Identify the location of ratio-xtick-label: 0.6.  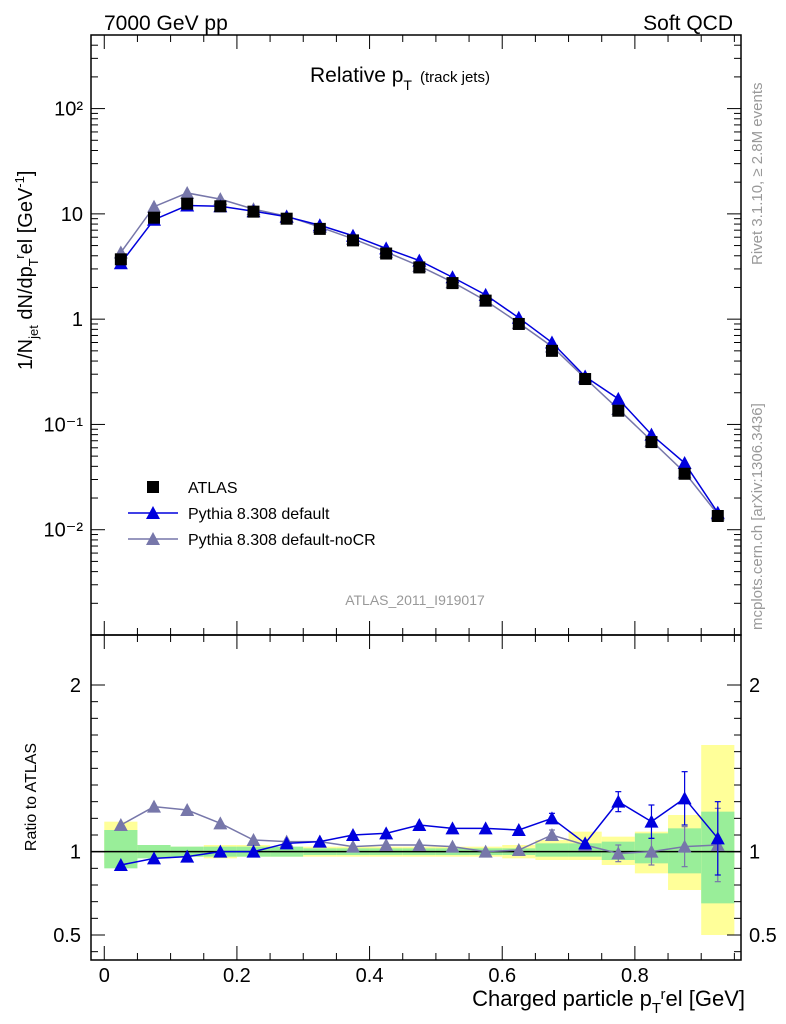
(502, 976).